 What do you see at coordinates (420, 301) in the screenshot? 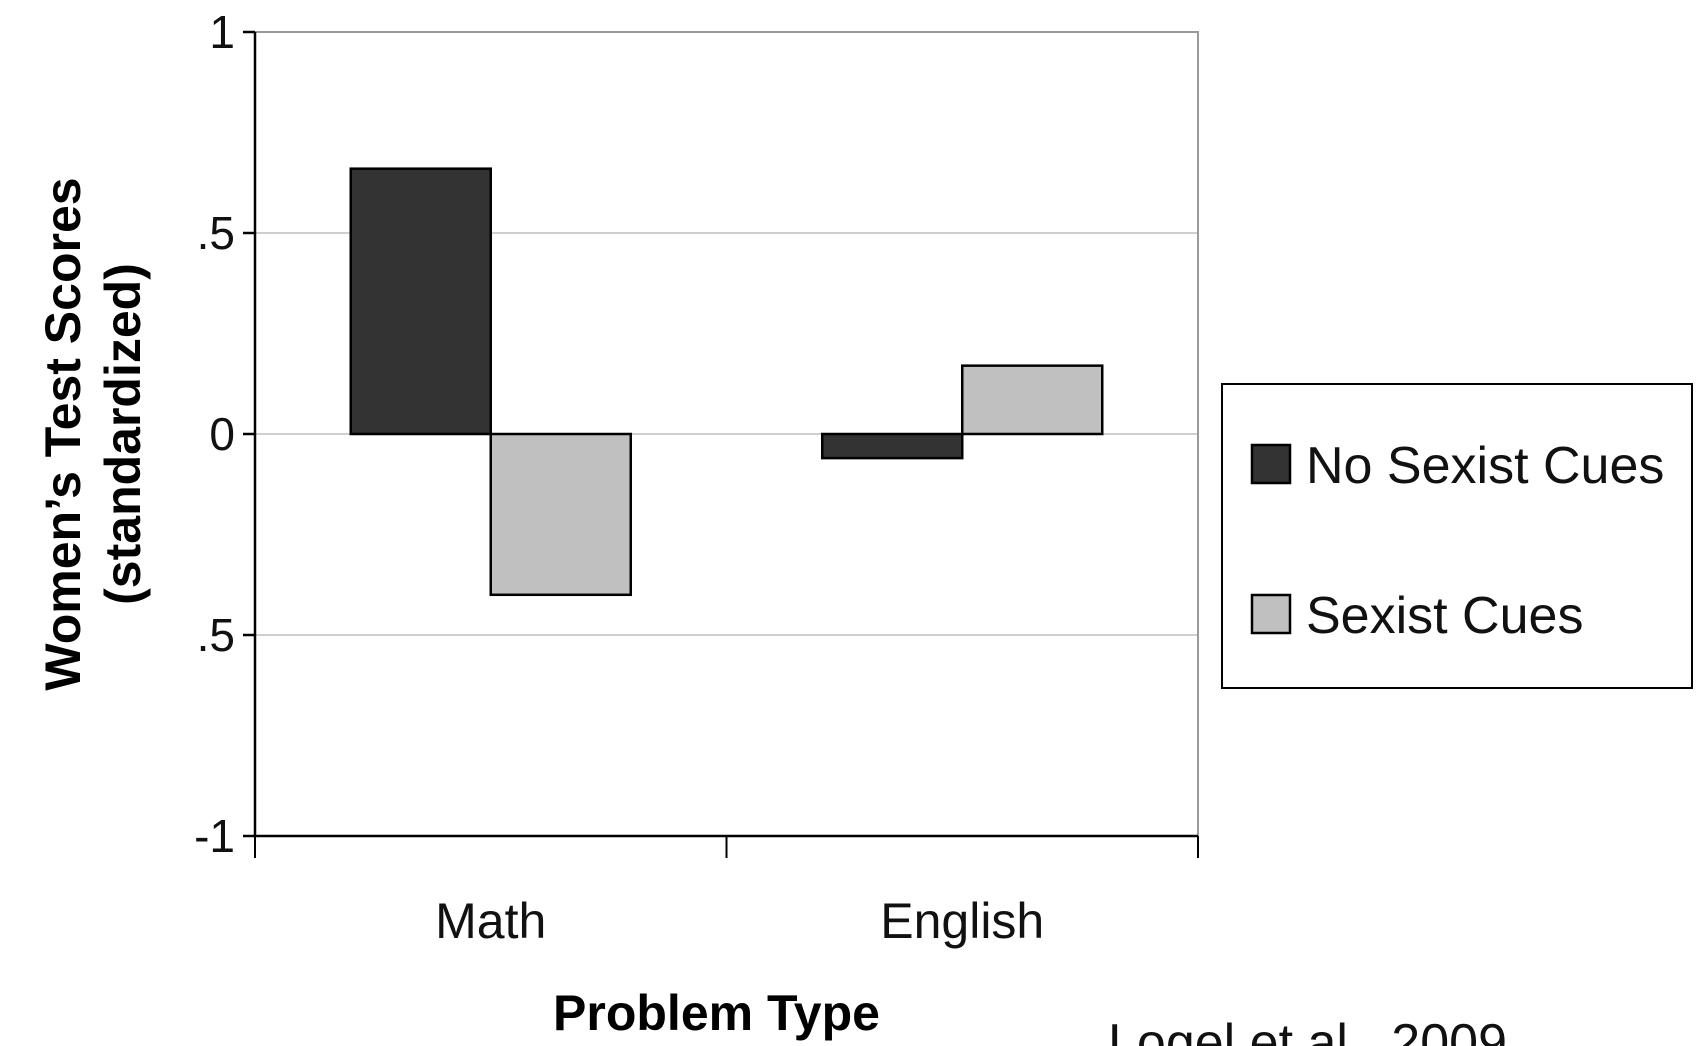
I see `bar-no-sexist-cues-math` at bounding box center [420, 301].